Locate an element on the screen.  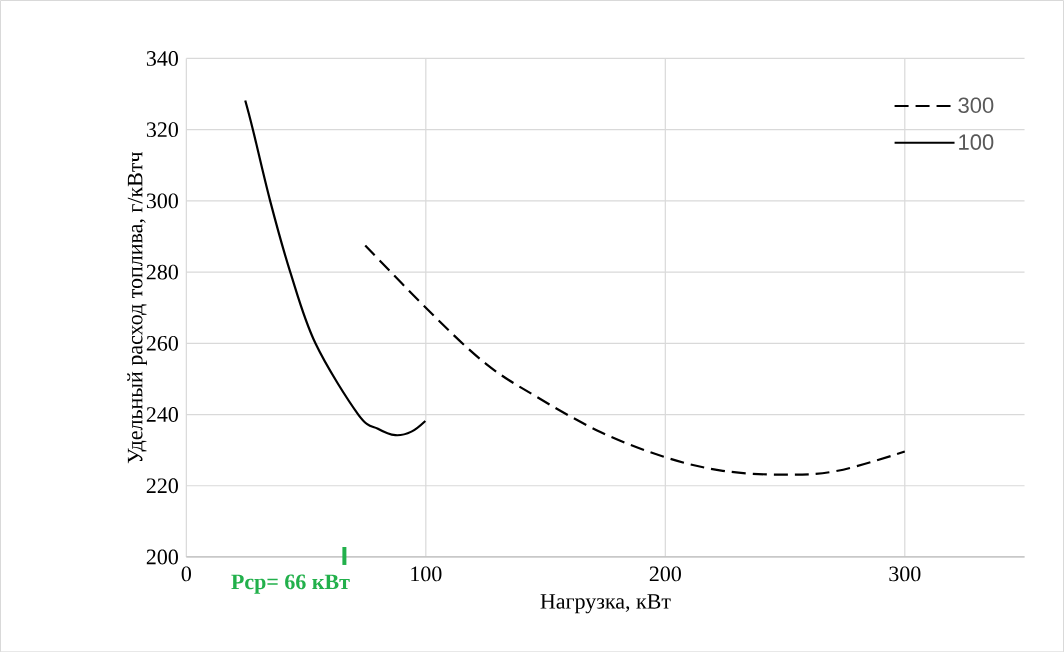
y-tick-label: 200 is located at coordinates (162, 557).